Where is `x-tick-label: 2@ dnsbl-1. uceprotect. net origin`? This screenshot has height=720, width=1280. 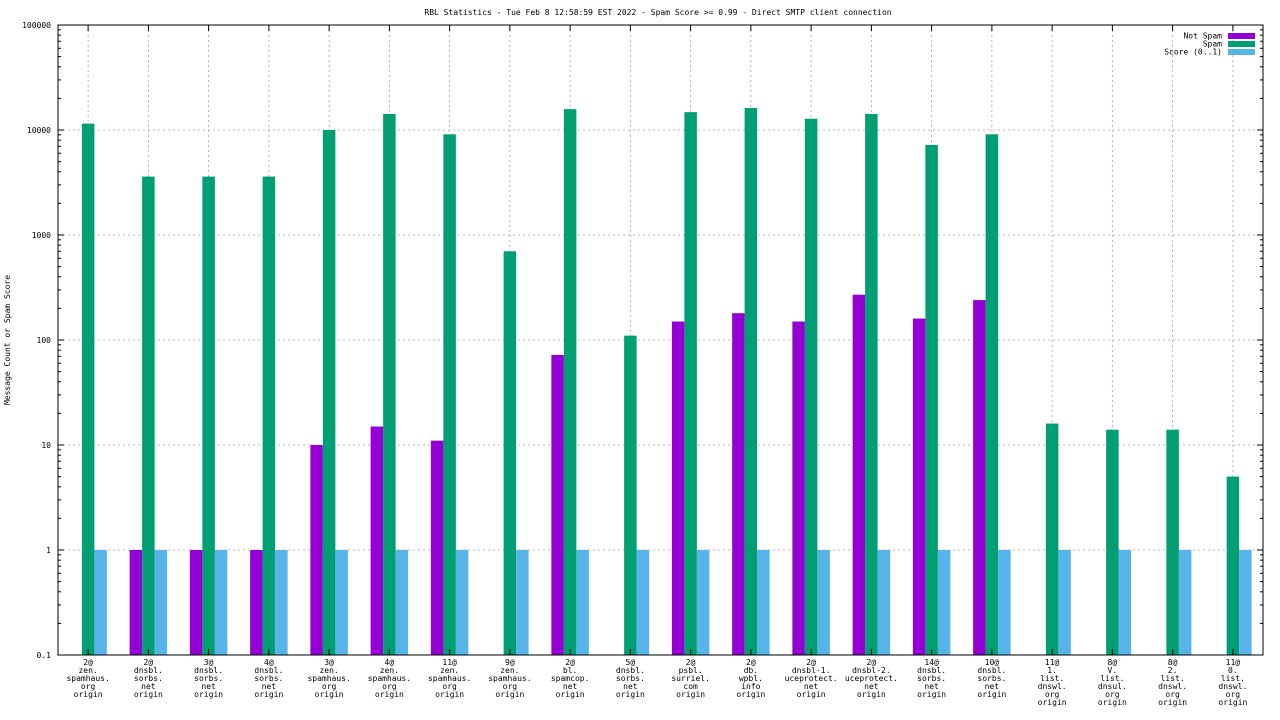 x-tick-label: 2@ dnsbl-1. uceprotect. net origin is located at coordinates (811, 678).